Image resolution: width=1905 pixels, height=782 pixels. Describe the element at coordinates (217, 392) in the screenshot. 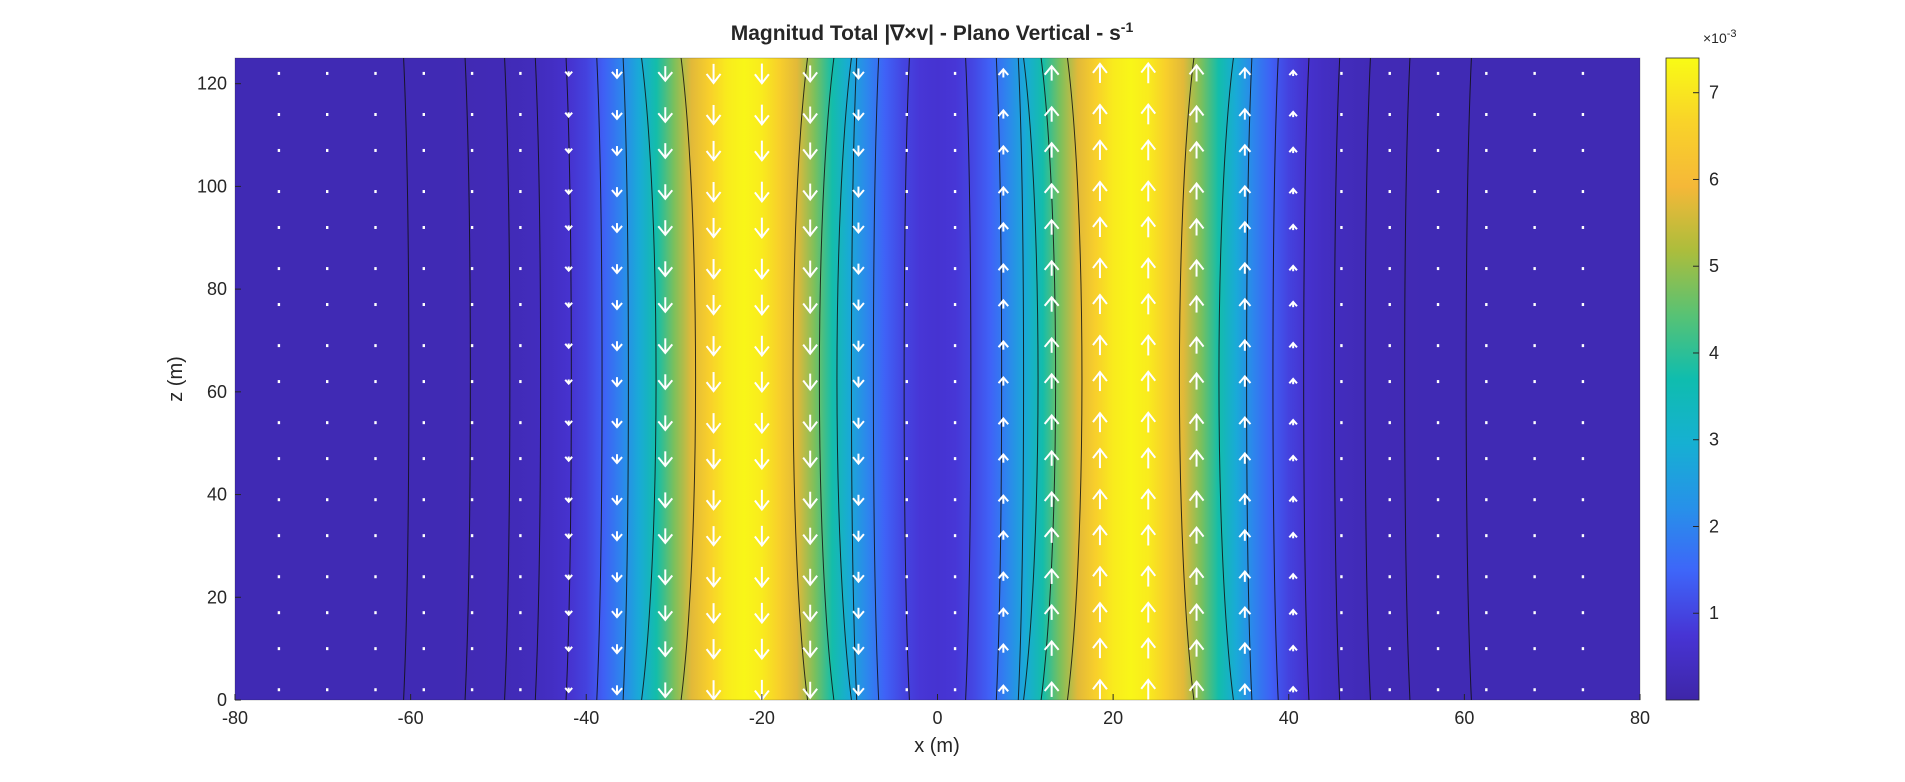

I see `y-tick-label: 60` at that location.